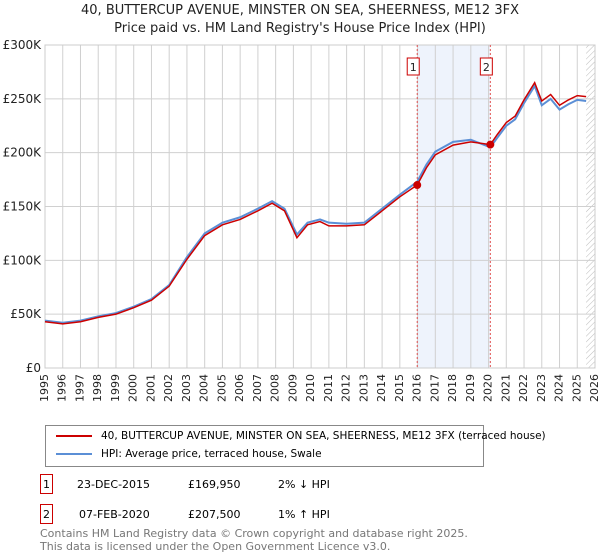 The height and width of the screenshot is (560, 600). I want to click on x-tick-label: 1999, so click(115, 388).